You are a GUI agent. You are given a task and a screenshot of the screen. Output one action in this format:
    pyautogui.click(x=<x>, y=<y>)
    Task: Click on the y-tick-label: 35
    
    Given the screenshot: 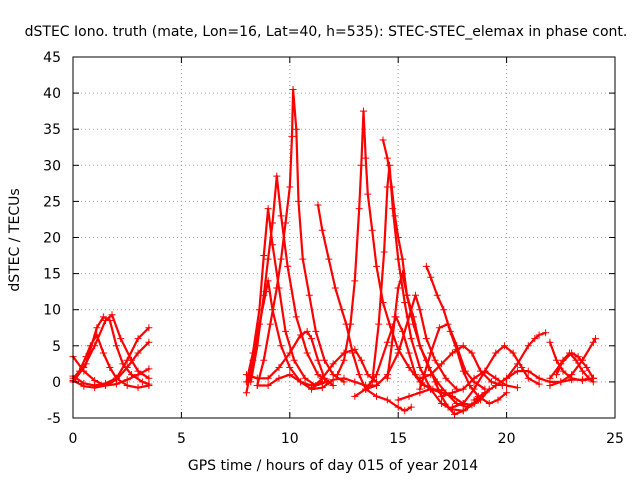 What is the action you would take?
    pyautogui.click(x=52, y=130)
    